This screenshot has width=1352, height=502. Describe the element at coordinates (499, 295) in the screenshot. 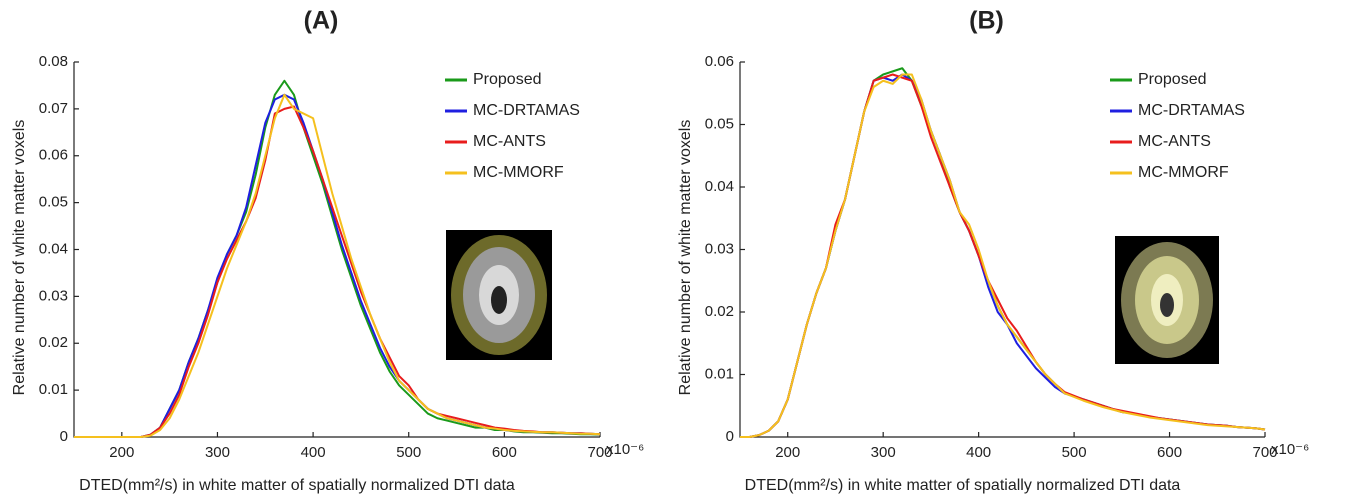

I see `inset-brain-a` at that location.